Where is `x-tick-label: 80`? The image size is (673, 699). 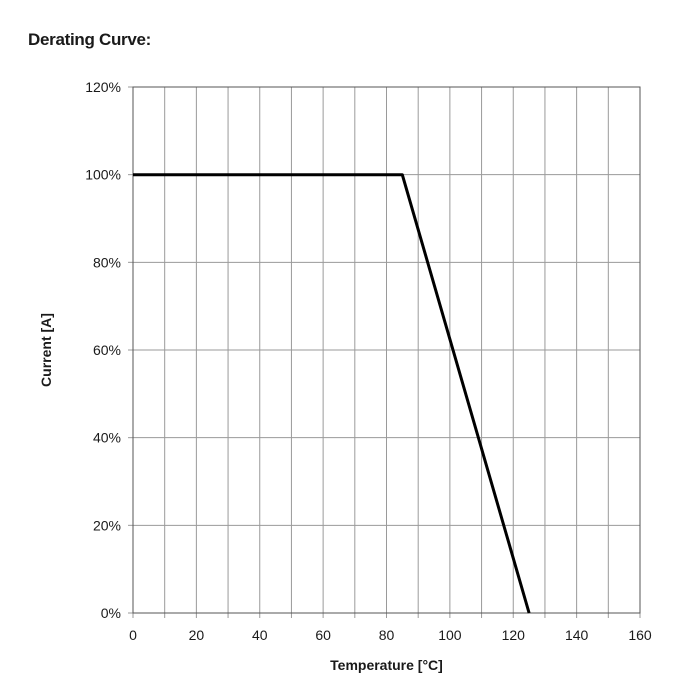 x-tick-label: 80 is located at coordinates (387, 635).